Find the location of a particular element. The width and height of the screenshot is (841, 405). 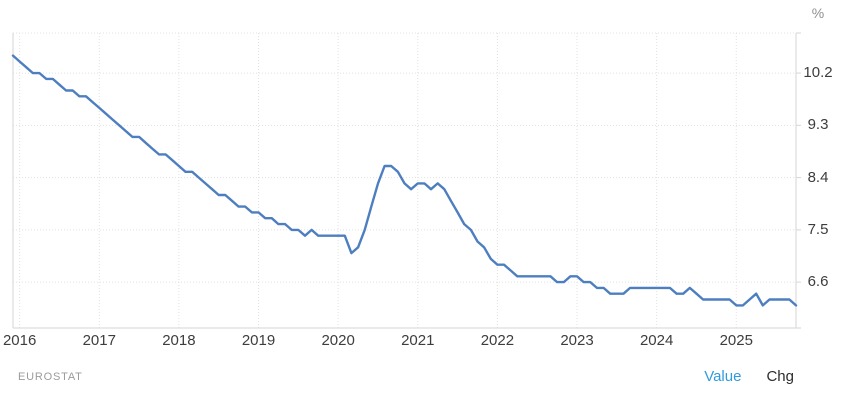

x-tick-label: 2019 is located at coordinates (258, 340).